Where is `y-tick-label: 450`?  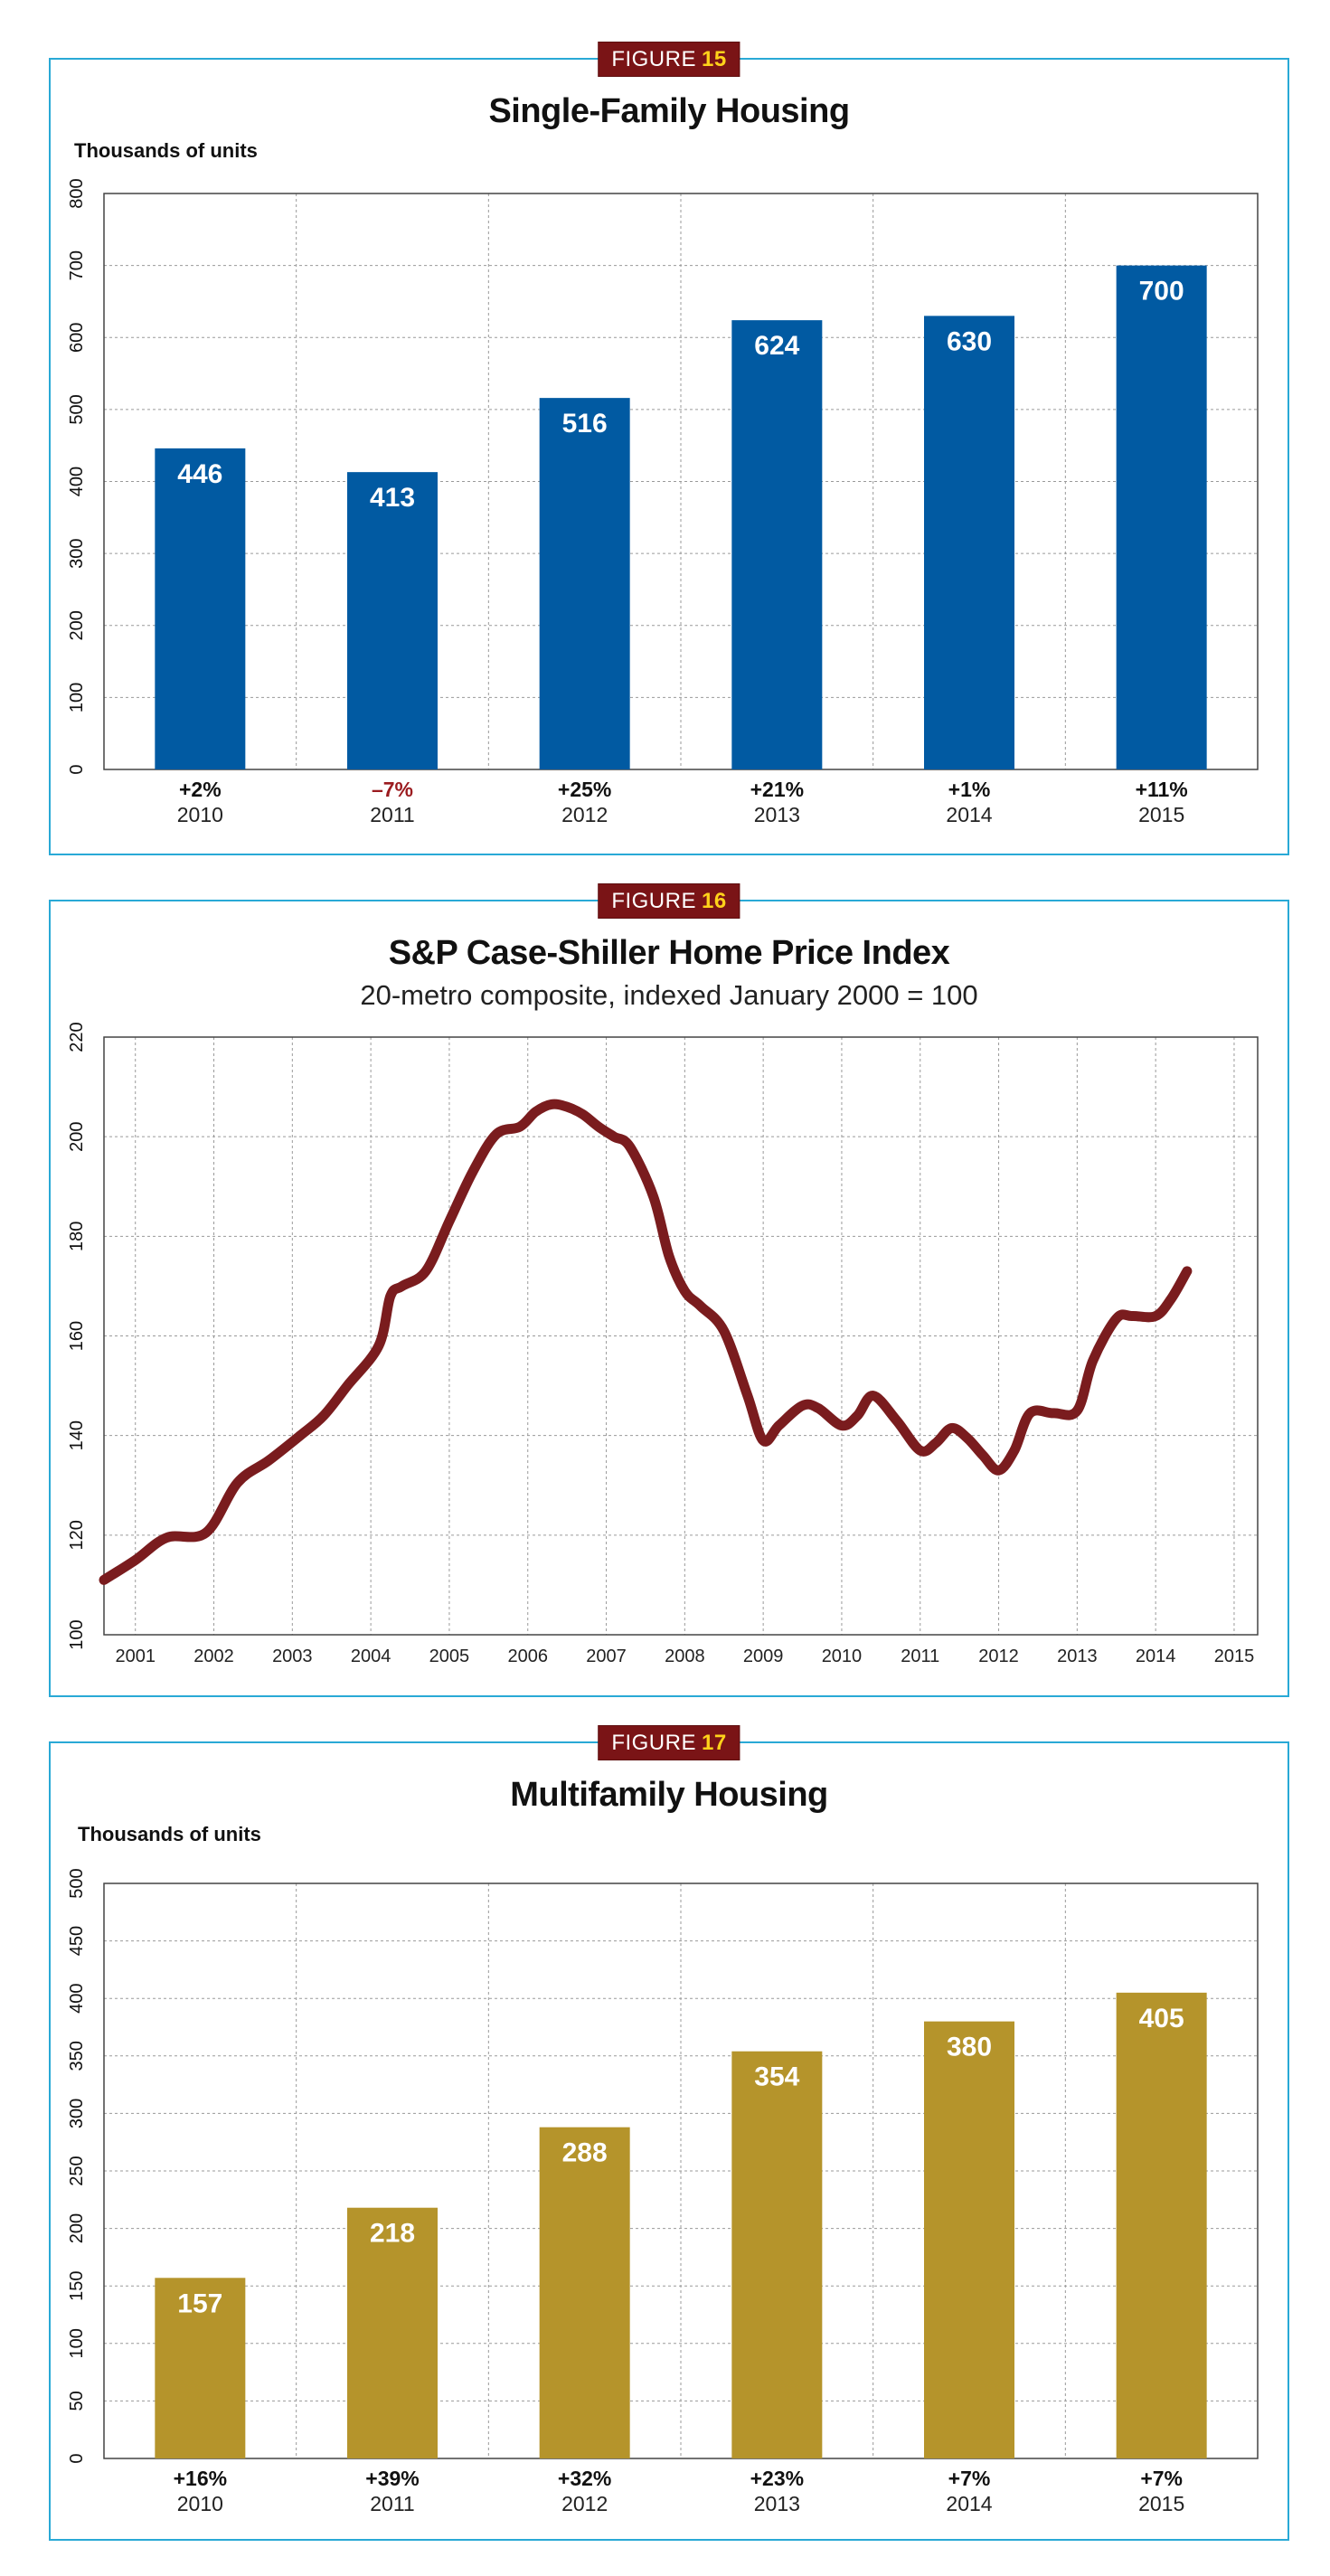
y-tick-label: 450 is located at coordinates (77, 1941).